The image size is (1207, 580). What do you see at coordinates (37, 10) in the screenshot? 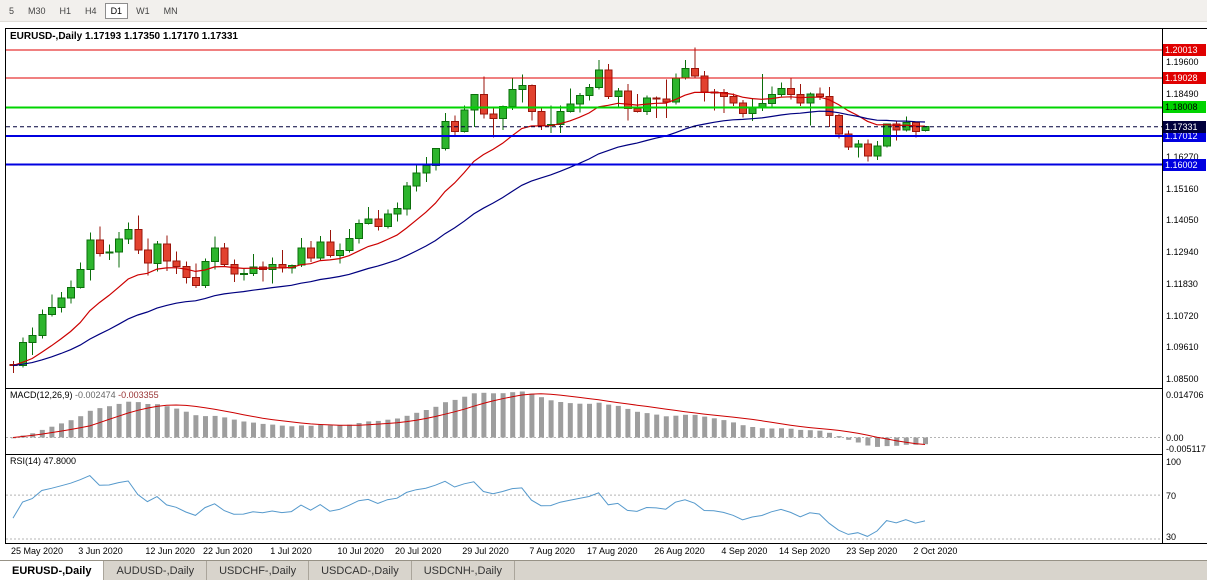
I see `timeframe-button-m30: M30` at bounding box center [37, 10].